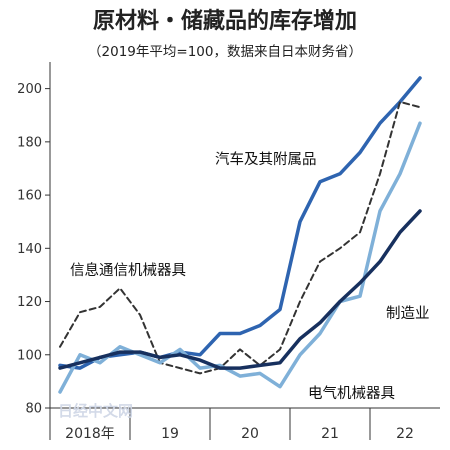 The width and height of the screenshot is (450, 450). What do you see at coordinates (170, 434) in the screenshot?
I see `x-tick-label: 19` at bounding box center [170, 434].